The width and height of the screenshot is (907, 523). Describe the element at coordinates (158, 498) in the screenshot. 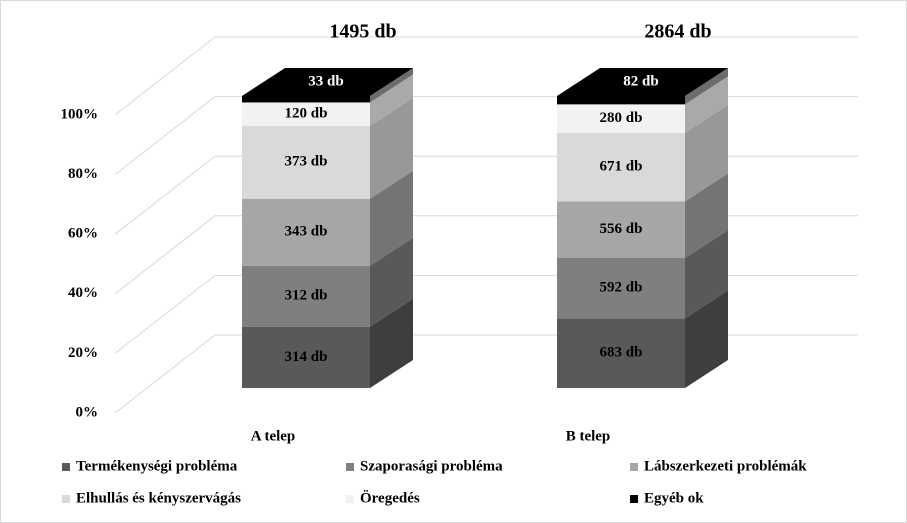

I see `legend-label: Elhullás és kényszervágás` at that location.